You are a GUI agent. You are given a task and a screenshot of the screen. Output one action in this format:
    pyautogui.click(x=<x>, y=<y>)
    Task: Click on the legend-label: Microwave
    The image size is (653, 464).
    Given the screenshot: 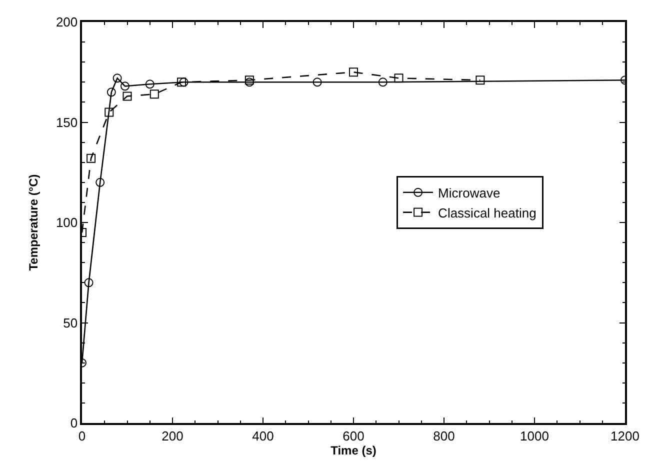 What is the action you would take?
    pyautogui.click(x=469, y=192)
    